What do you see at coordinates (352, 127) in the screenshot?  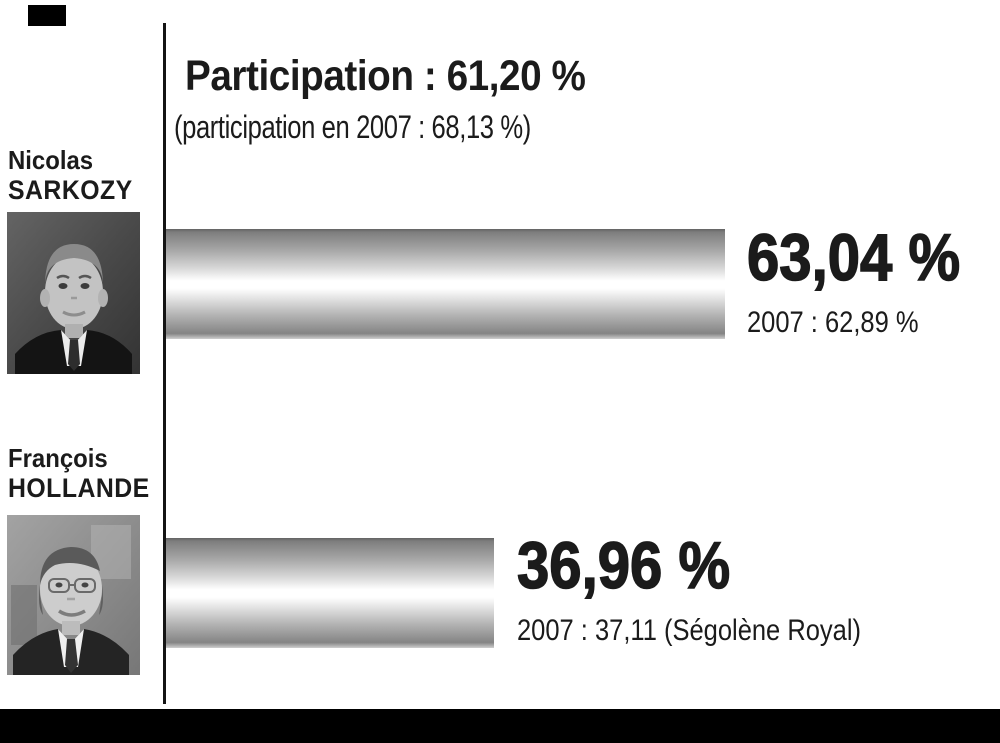 I see `participation-subtitle: (participation en 2007 : 68,13 %)` at bounding box center [352, 127].